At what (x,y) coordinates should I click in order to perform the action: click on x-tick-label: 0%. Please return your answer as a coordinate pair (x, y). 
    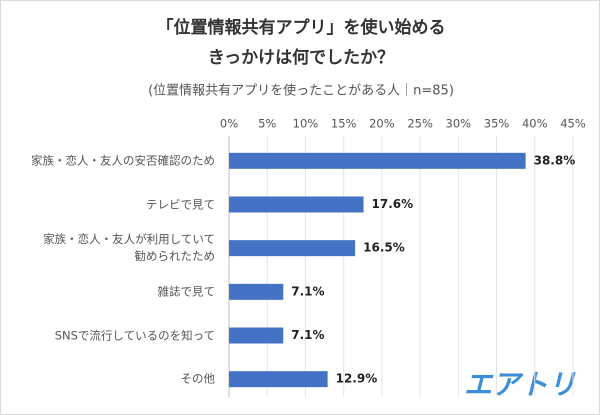
    Looking at the image, I should click on (229, 124).